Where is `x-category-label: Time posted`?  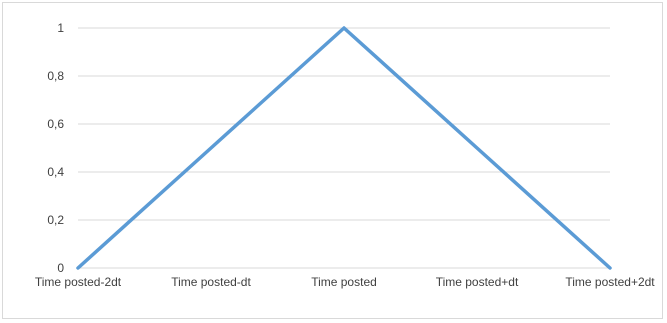 x-category-label: Time posted is located at coordinates (344, 282).